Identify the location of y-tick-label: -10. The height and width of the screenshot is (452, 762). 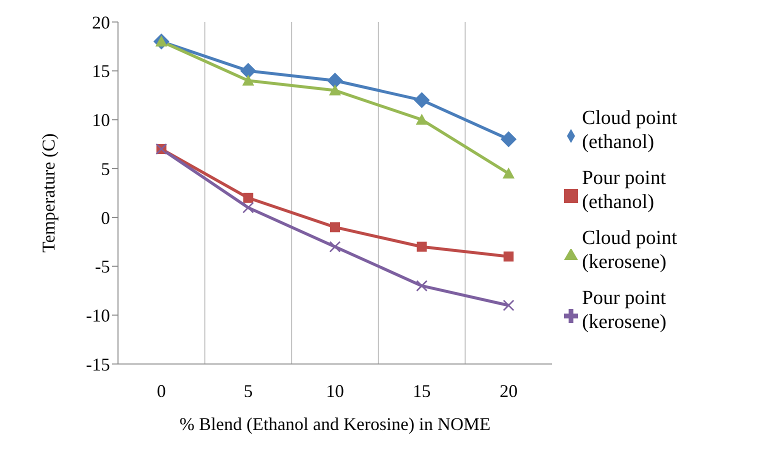
(98, 316).